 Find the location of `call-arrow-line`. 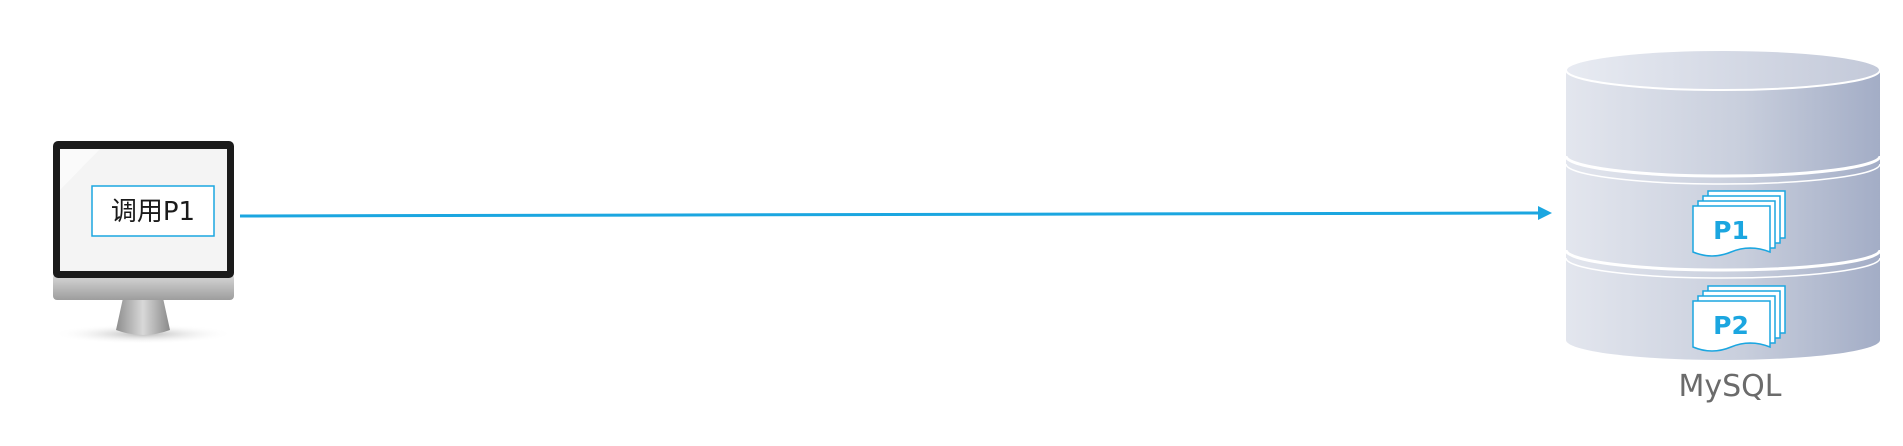

call-arrow-line is located at coordinates (890, 214).